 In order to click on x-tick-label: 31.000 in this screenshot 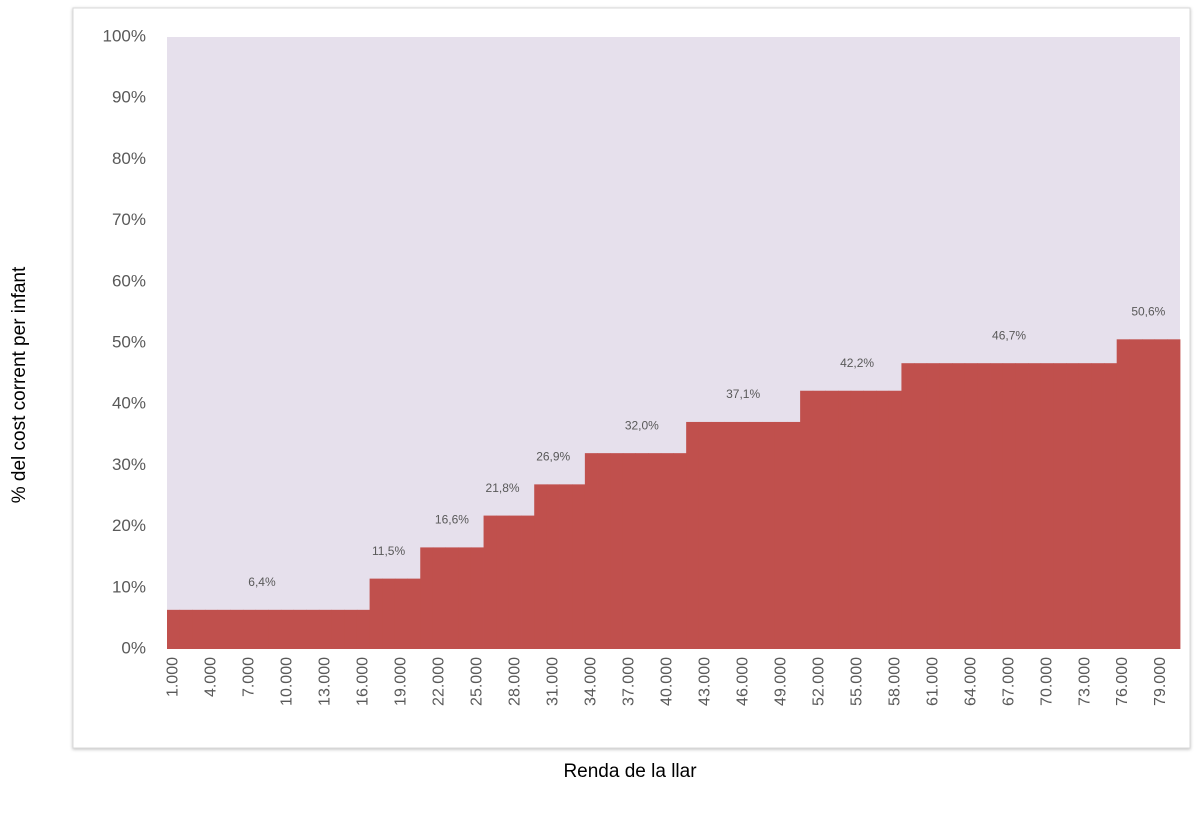, I will do `click(552, 681)`.